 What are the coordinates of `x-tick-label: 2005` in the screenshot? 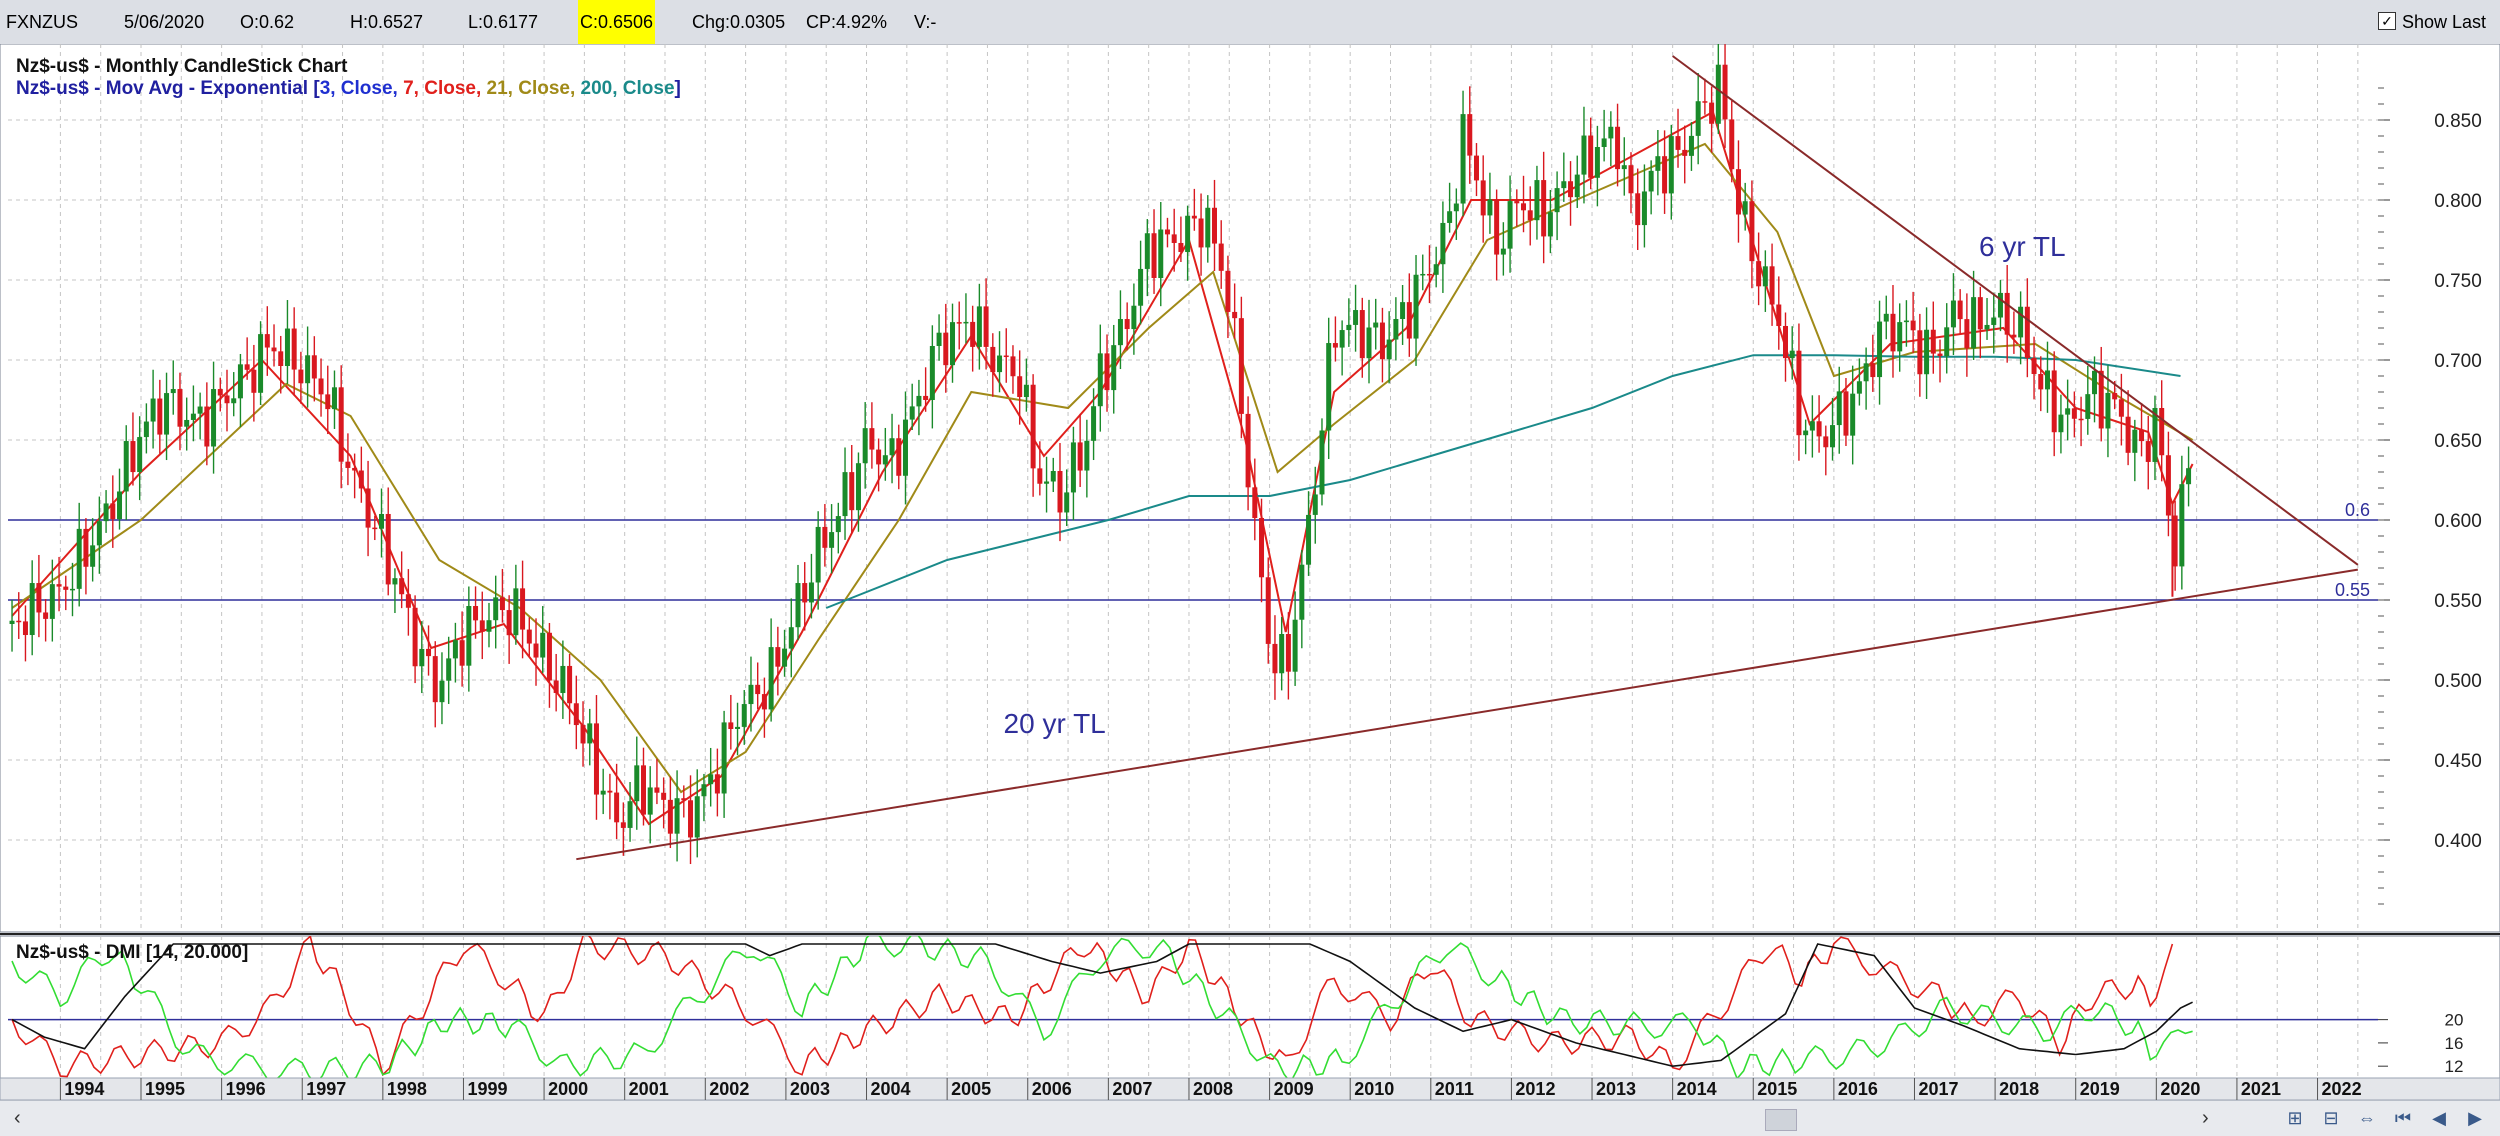 It's located at (971, 1089).